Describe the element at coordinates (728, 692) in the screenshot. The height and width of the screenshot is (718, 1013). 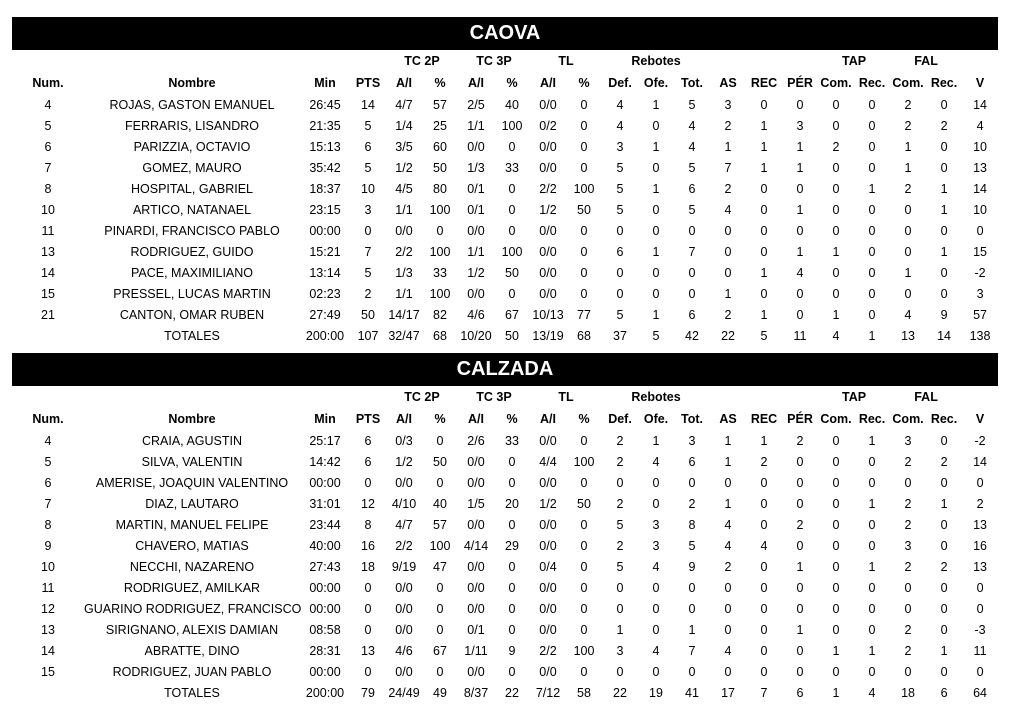
I see `totals-cell: 17` at that location.